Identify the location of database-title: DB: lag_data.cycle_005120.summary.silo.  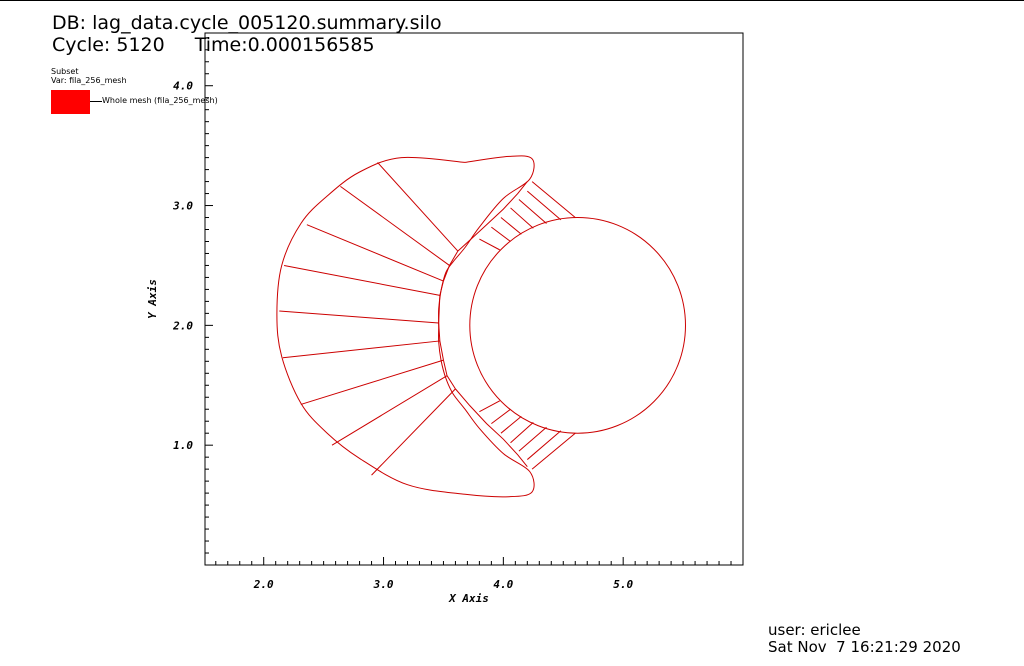
(247, 23).